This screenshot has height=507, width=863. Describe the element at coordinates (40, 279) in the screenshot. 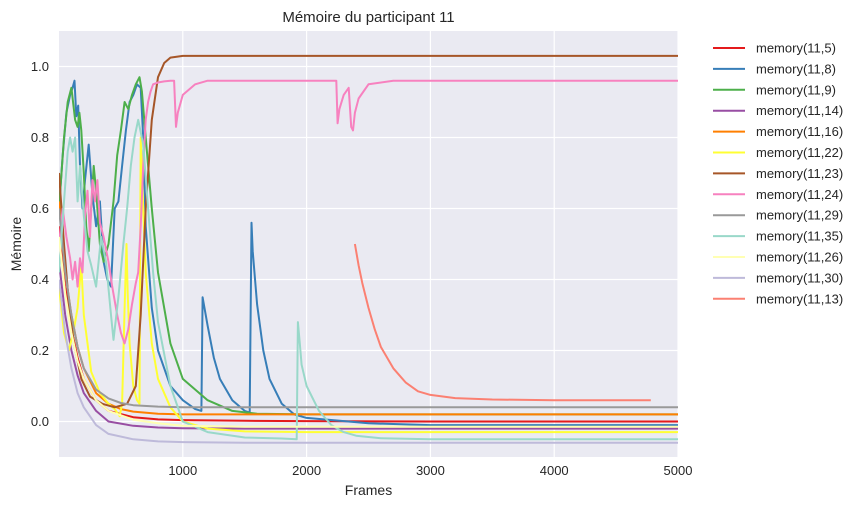

I see `y-tick-label: 0.4` at that location.